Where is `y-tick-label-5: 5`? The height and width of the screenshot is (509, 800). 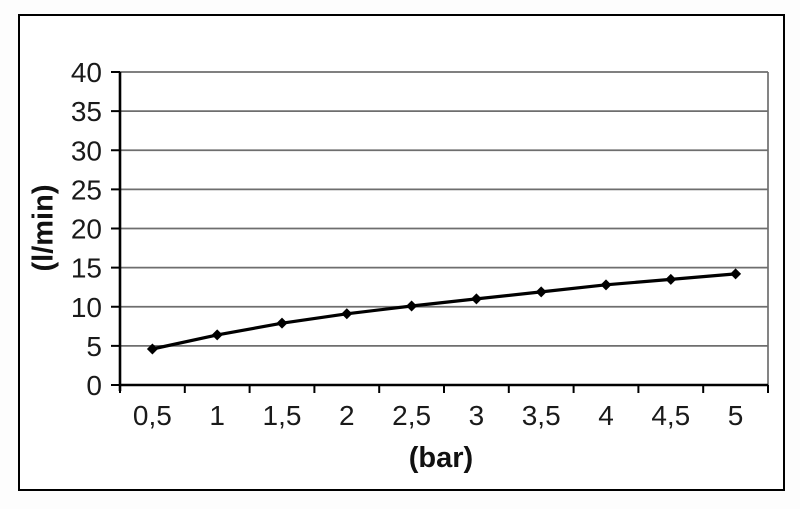
y-tick-label-5: 5 is located at coordinates (94, 346).